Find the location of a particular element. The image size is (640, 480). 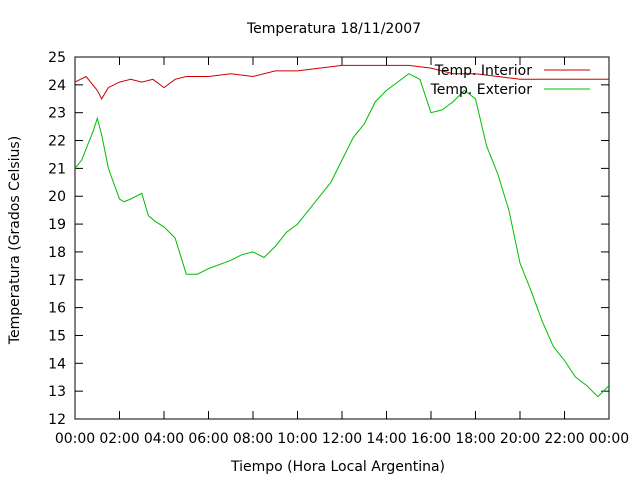

series-line-interior is located at coordinates (341, 82).